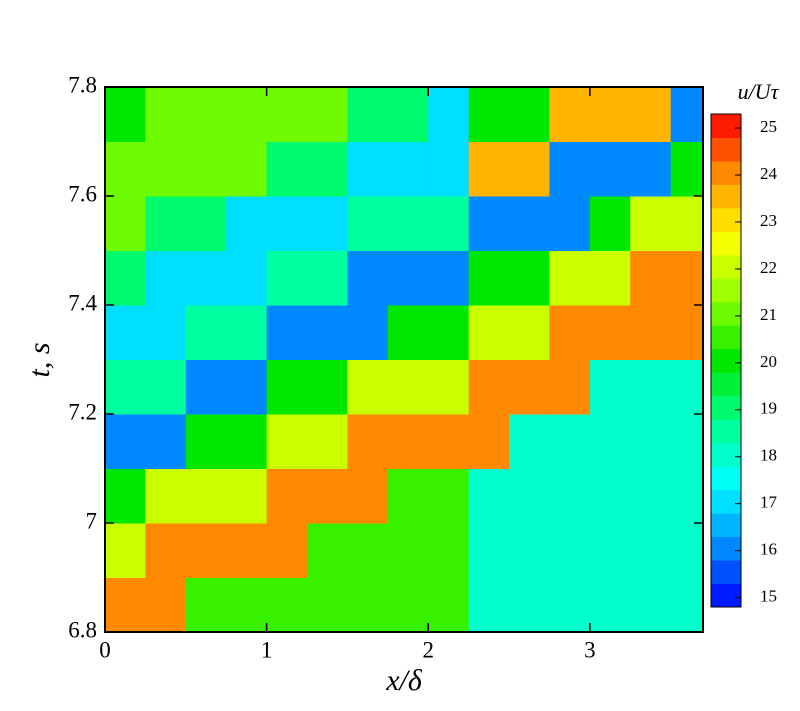 The height and width of the screenshot is (711, 800). What do you see at coordinates (82, 84) in the screenshot?
I see `y-tick-label: 7.8` at bounding box center [82, 84].